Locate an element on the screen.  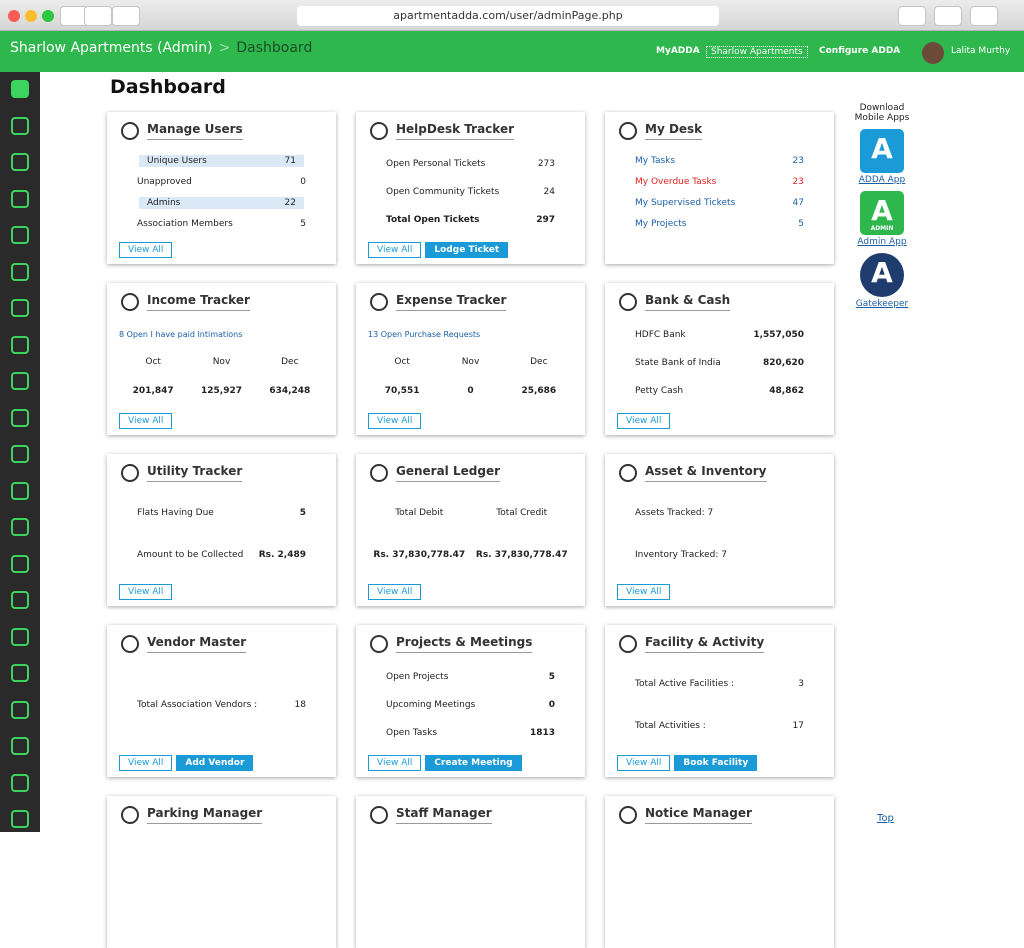
apartment-select: Sharlow Apartments is located at coordinates (757, 52).